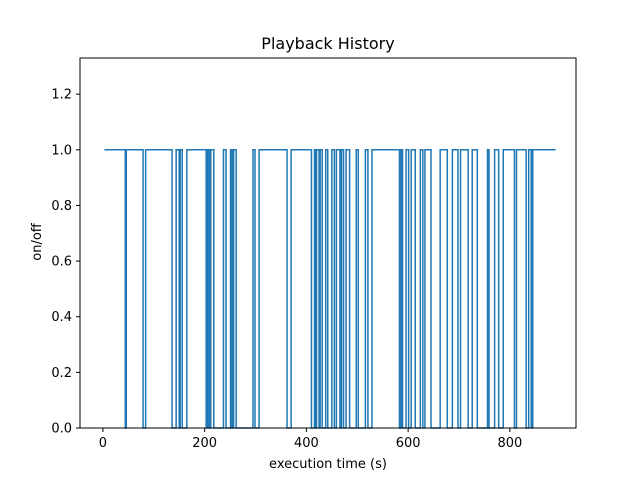  Describe the element at coordinates (61, 150) in the screenshot. I see `y-tick-label: 1.0` at that location.